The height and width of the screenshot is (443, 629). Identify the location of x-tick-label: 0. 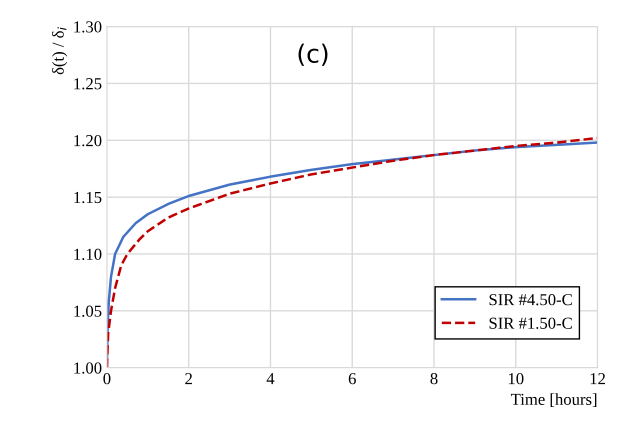
(106, 378).